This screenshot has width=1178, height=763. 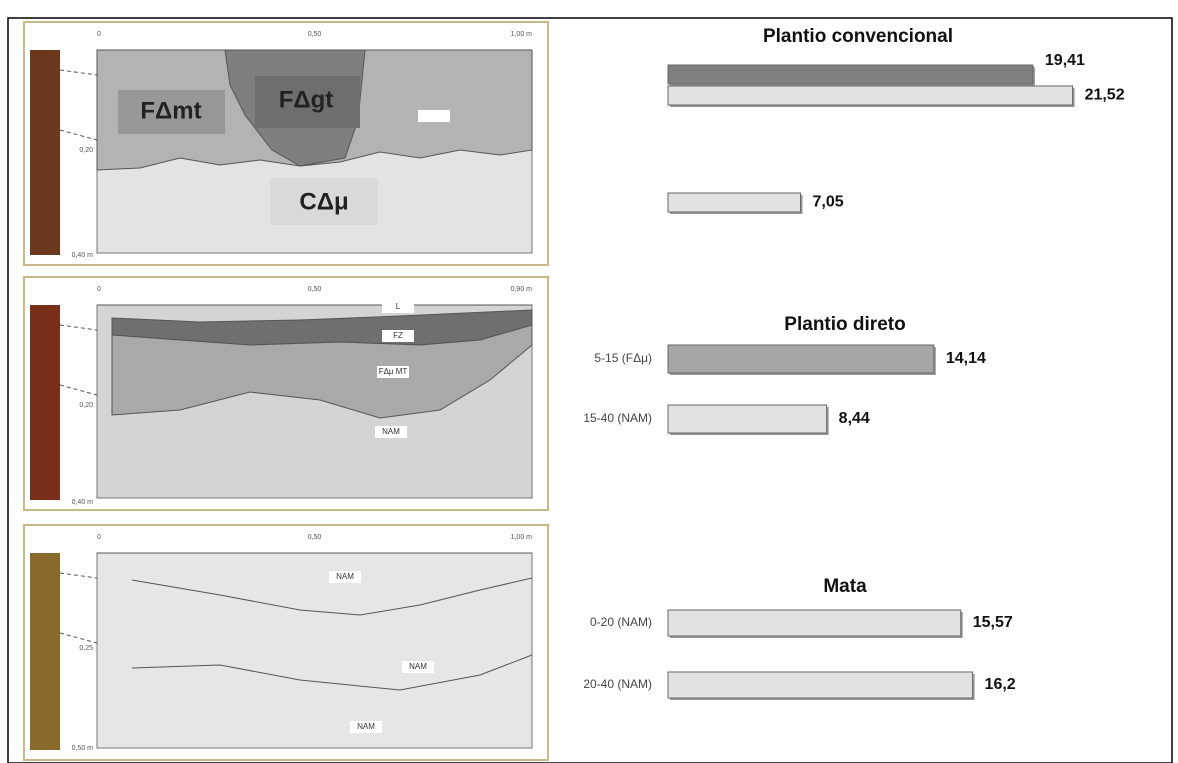 What do you see at coordinates (522, 289) in the screenshot?
I see `top-tick-label: 0,90 m` at bounding box center [522, 289].